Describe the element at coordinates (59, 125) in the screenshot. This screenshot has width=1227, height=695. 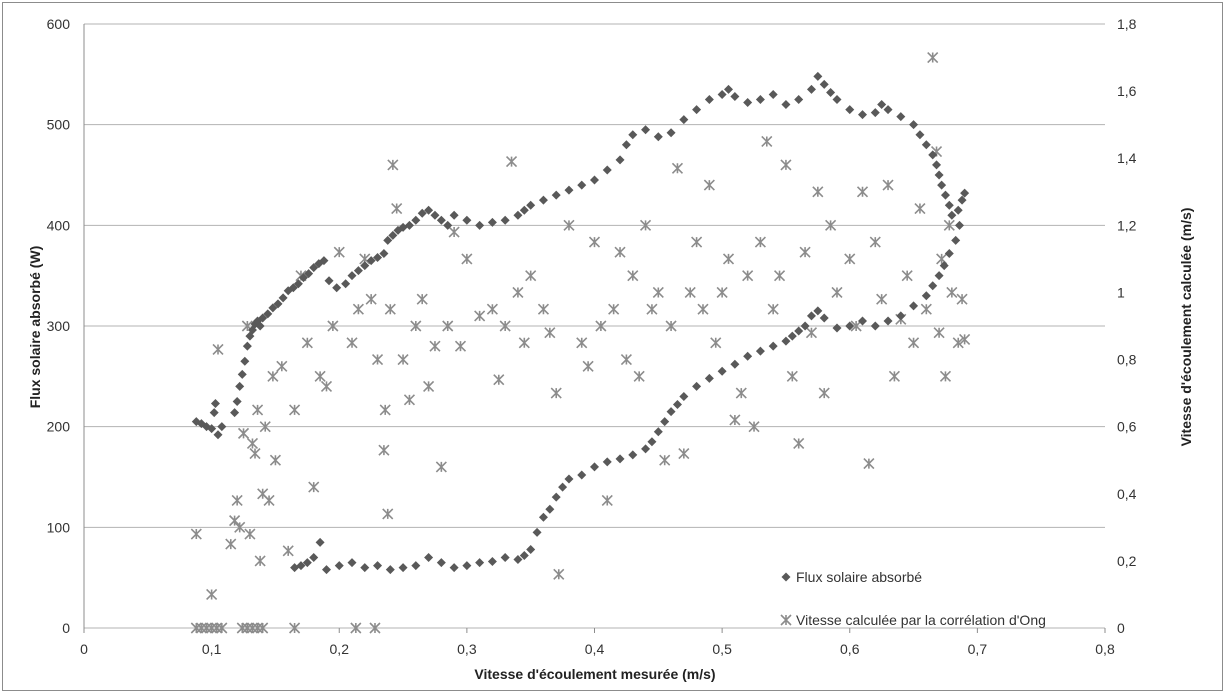
I see `y-tick-label: 500` at that location.